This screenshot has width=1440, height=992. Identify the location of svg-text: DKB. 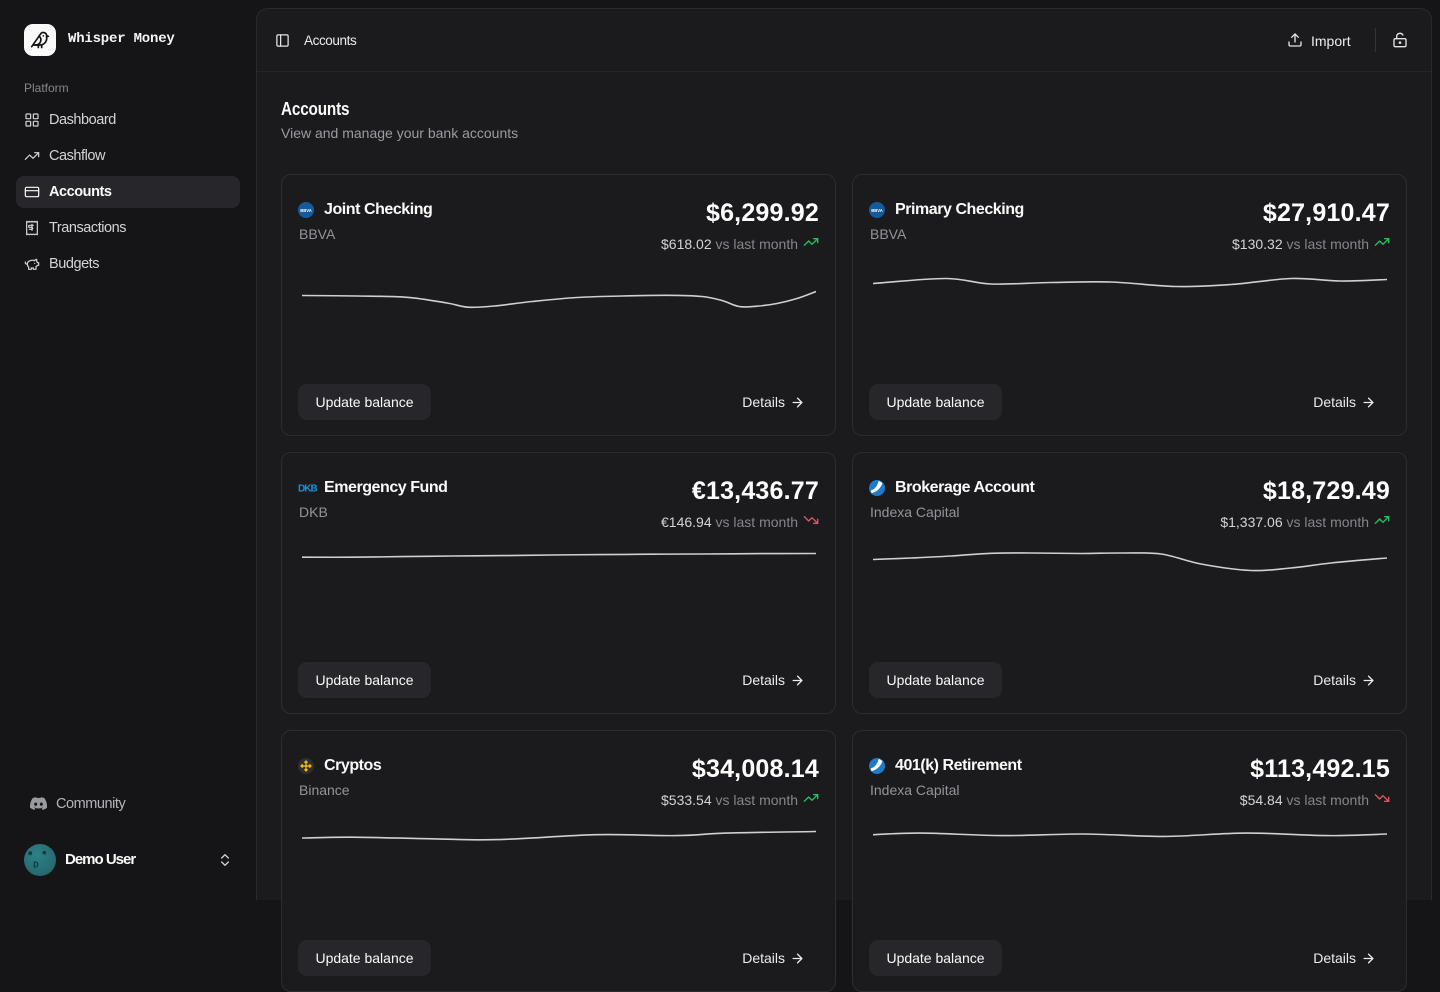
(307, 489).